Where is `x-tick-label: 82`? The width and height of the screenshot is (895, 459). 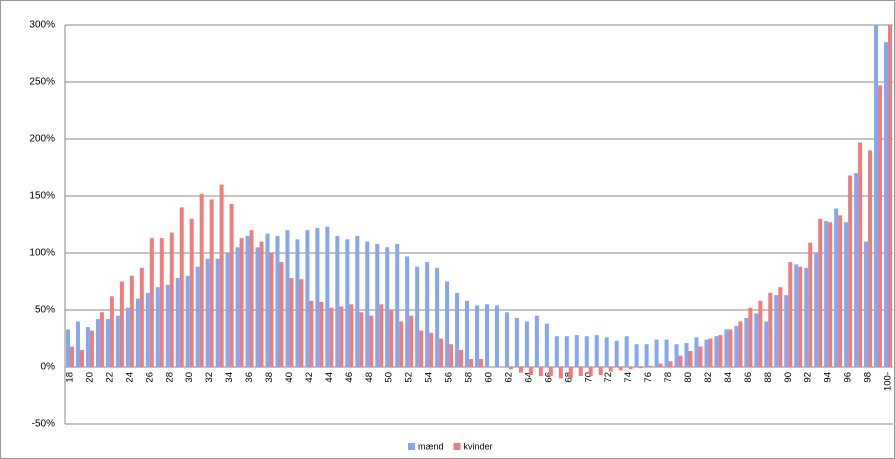
x-tick-label: 82 is located at coordinates (708, 377).